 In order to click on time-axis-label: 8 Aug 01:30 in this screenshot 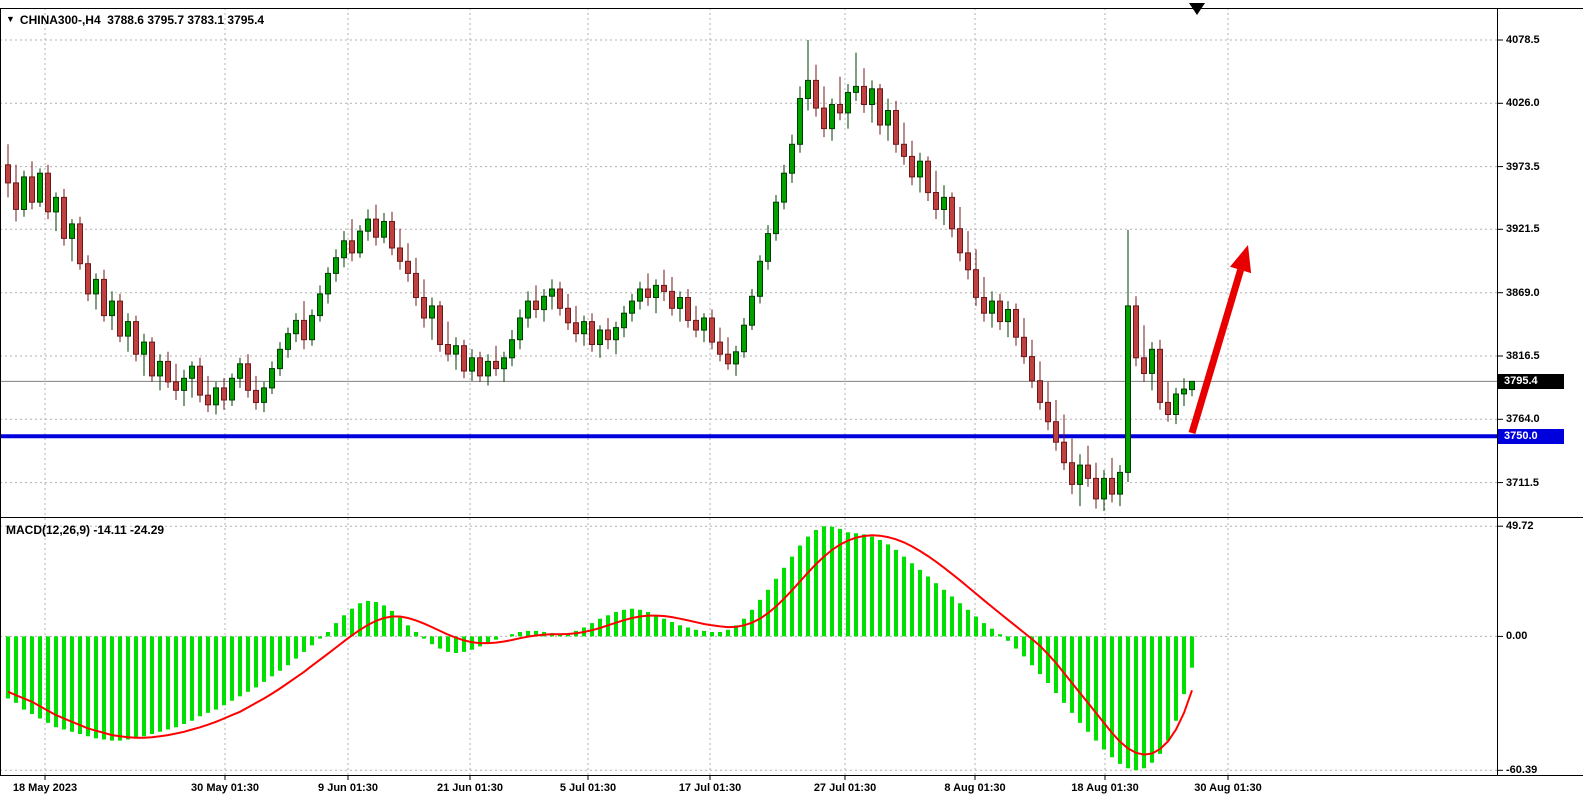, I will do `click(975, 788)`.